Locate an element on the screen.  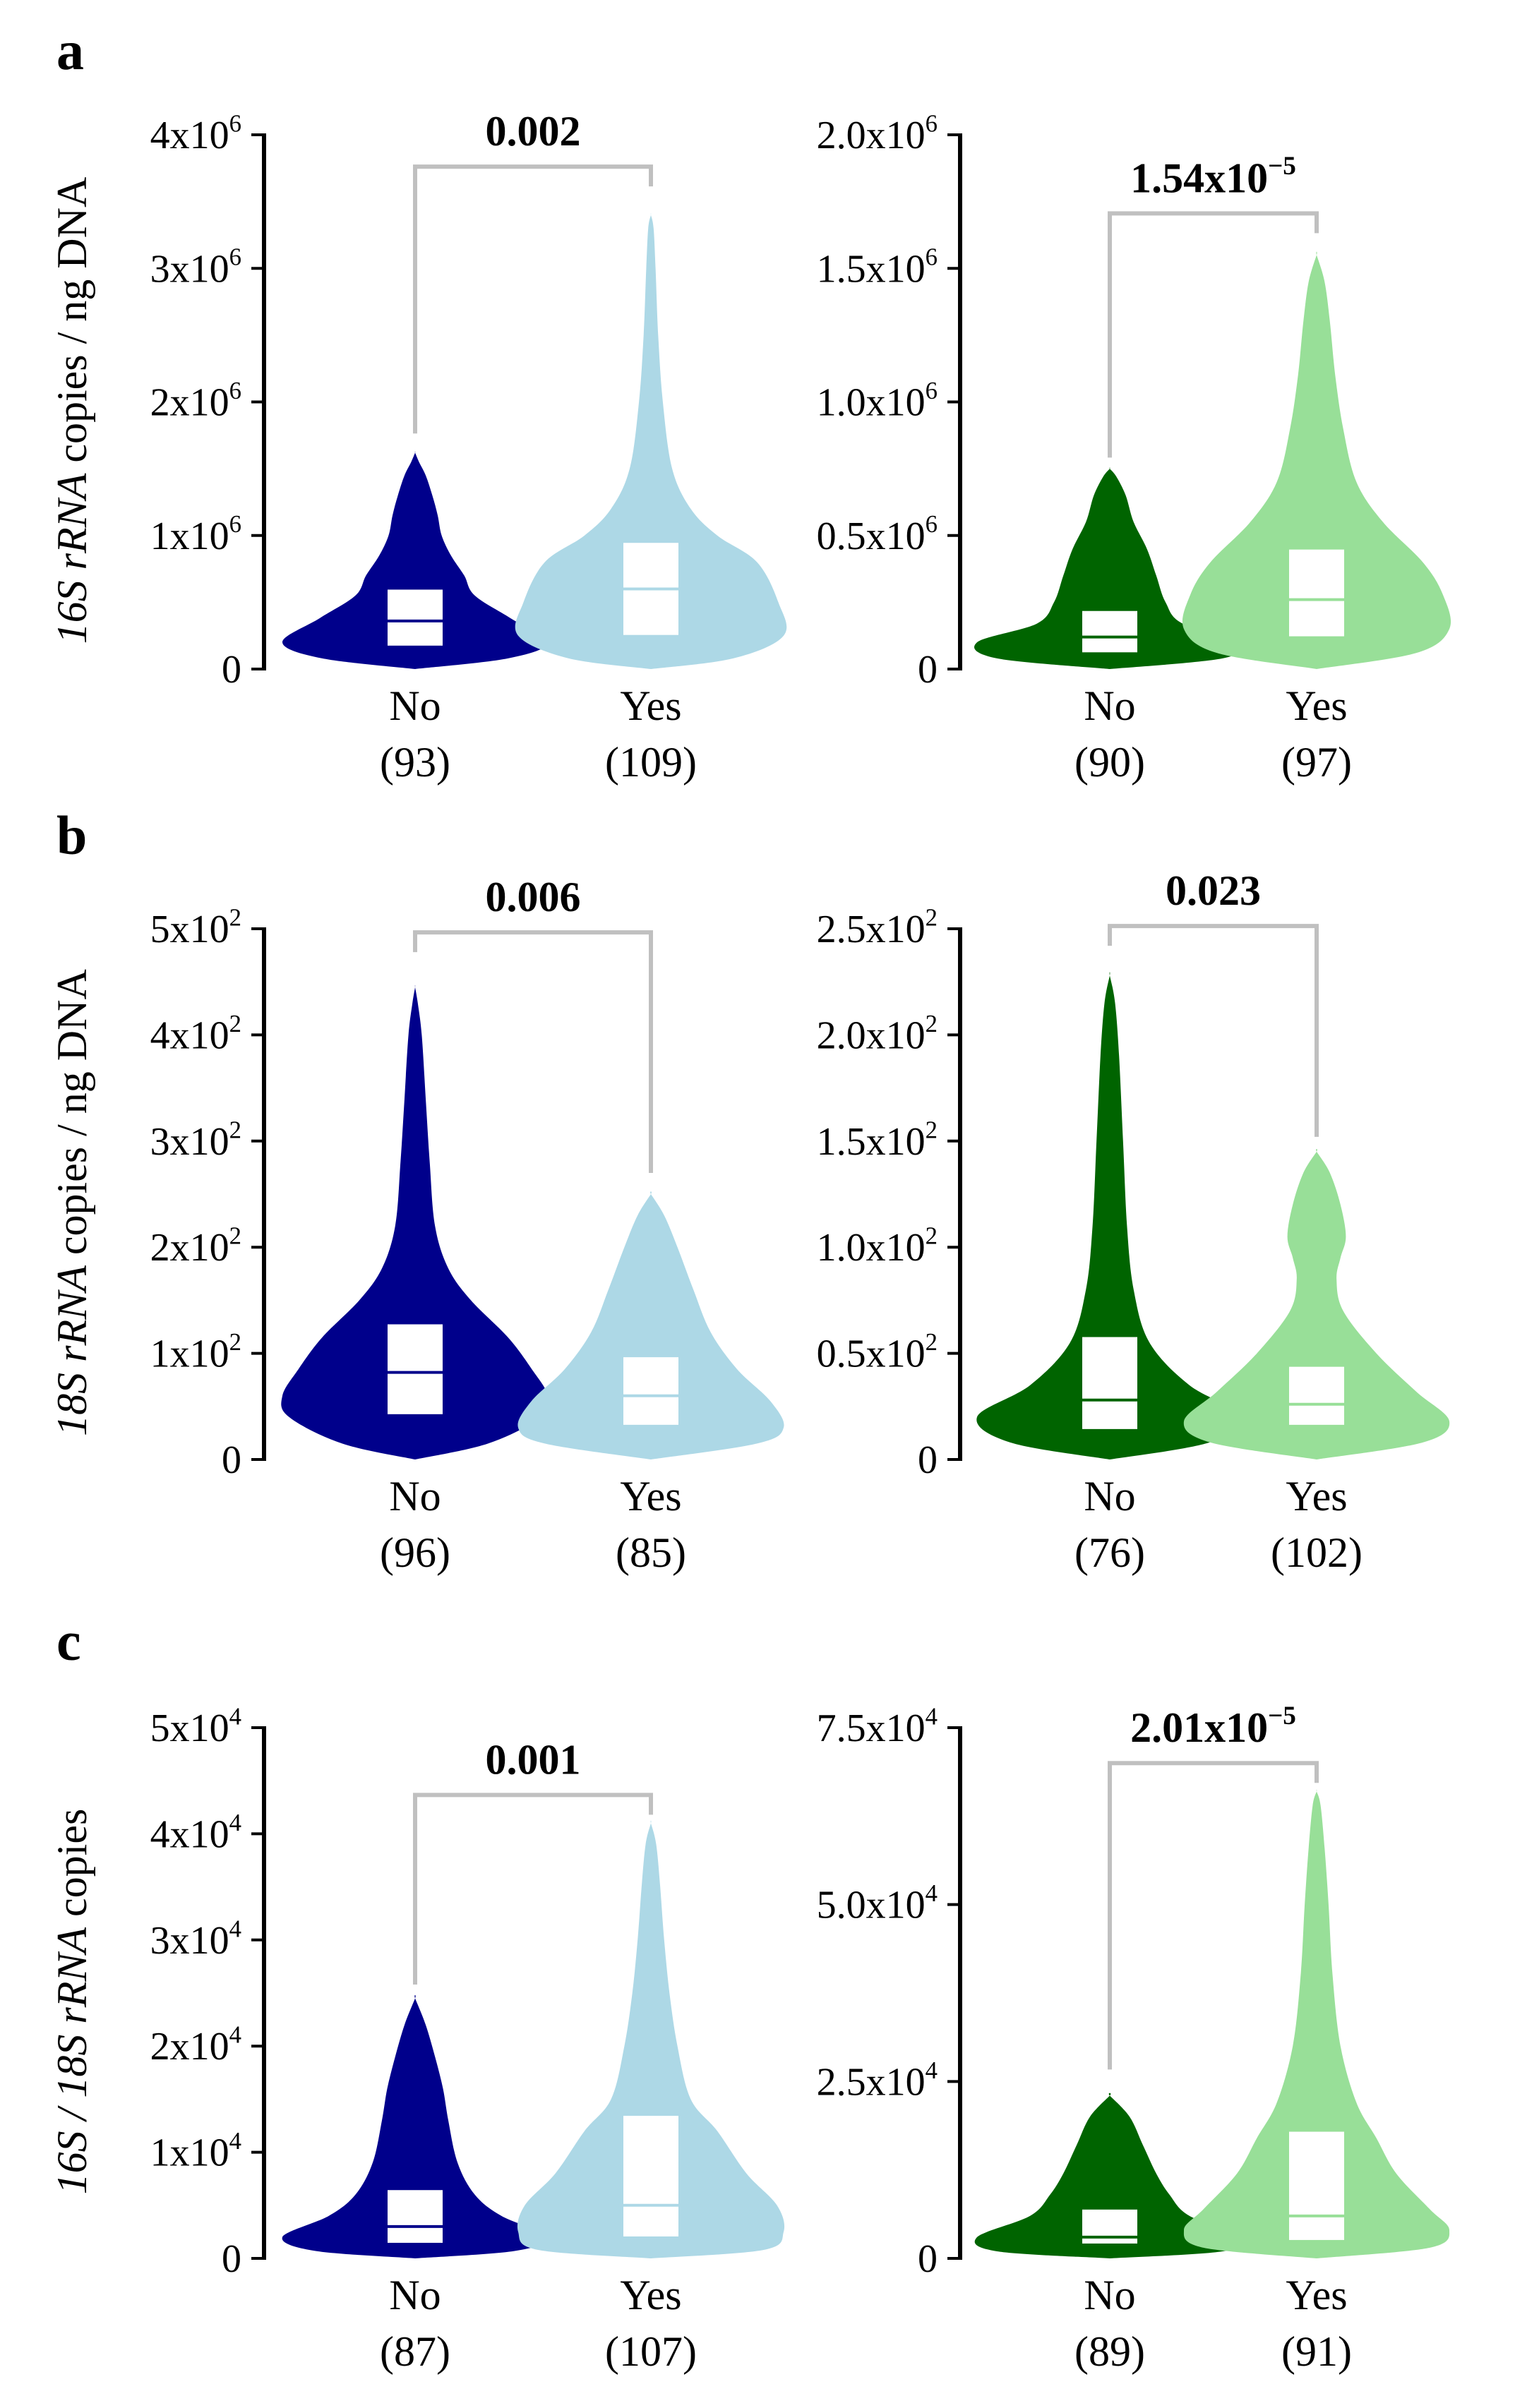
sample-size-no: (76) is located at coordinates (1109, 1552).